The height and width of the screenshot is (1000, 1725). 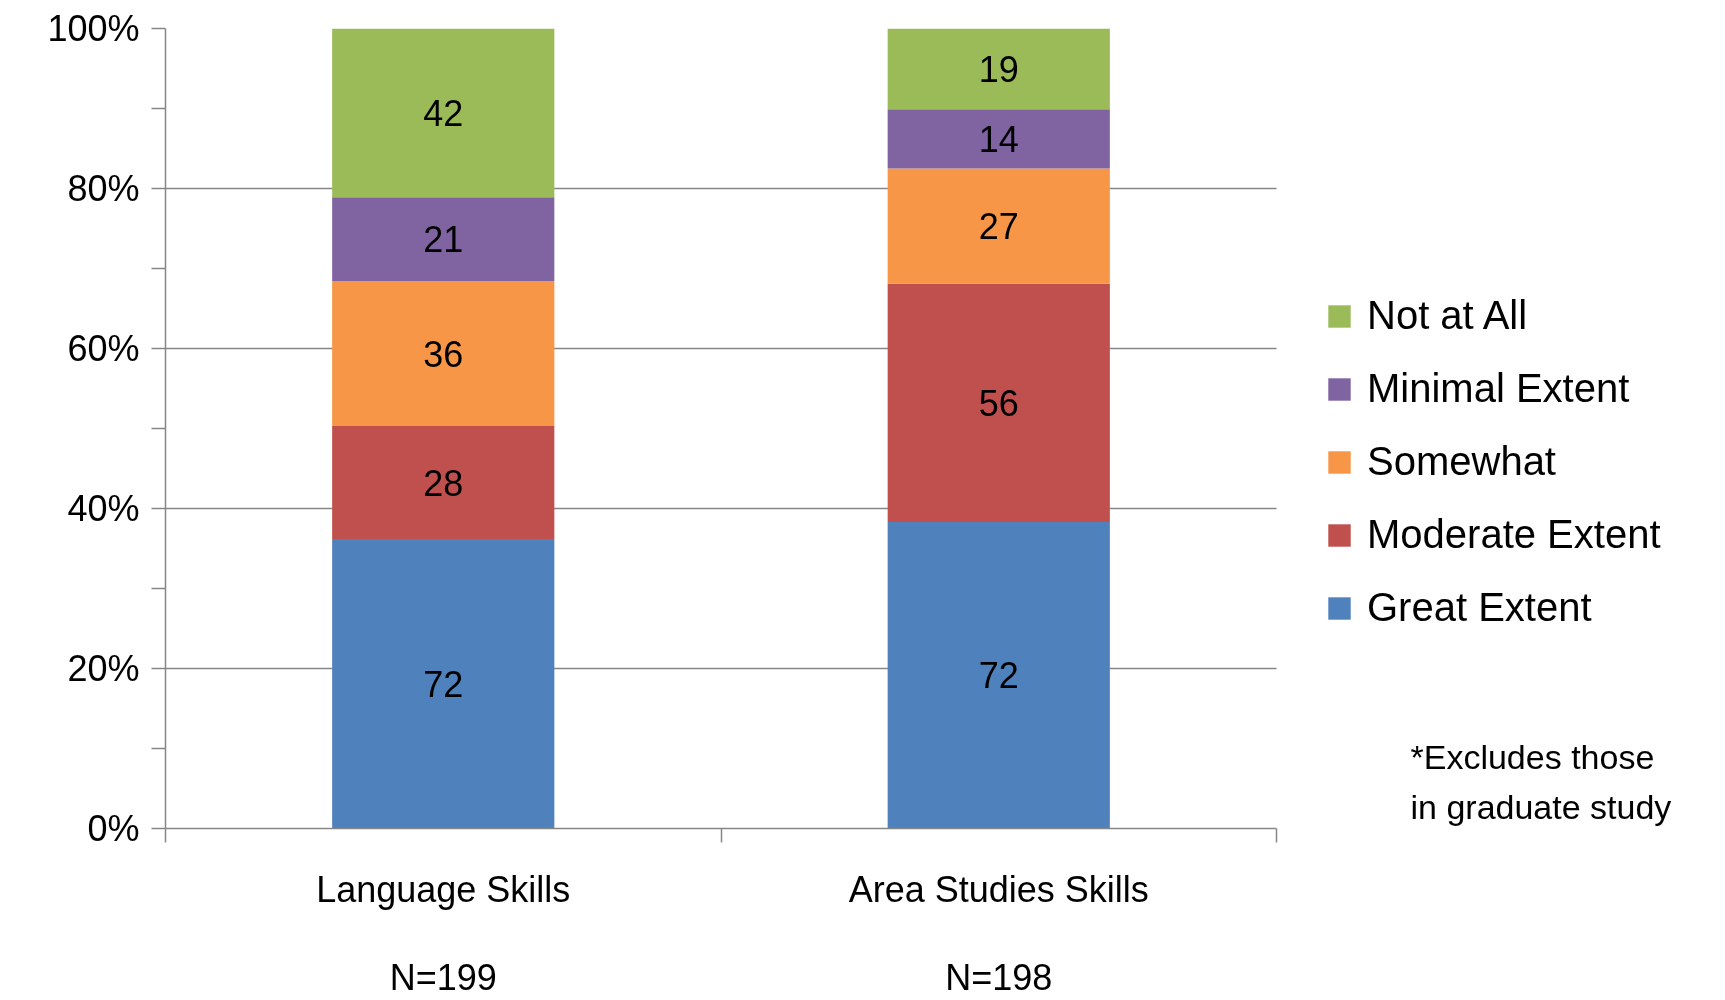 What do you see at coordinates (103, 668) in the screenshot?
I see `y-tick-label: 20%` at bounding box center [103, 668].